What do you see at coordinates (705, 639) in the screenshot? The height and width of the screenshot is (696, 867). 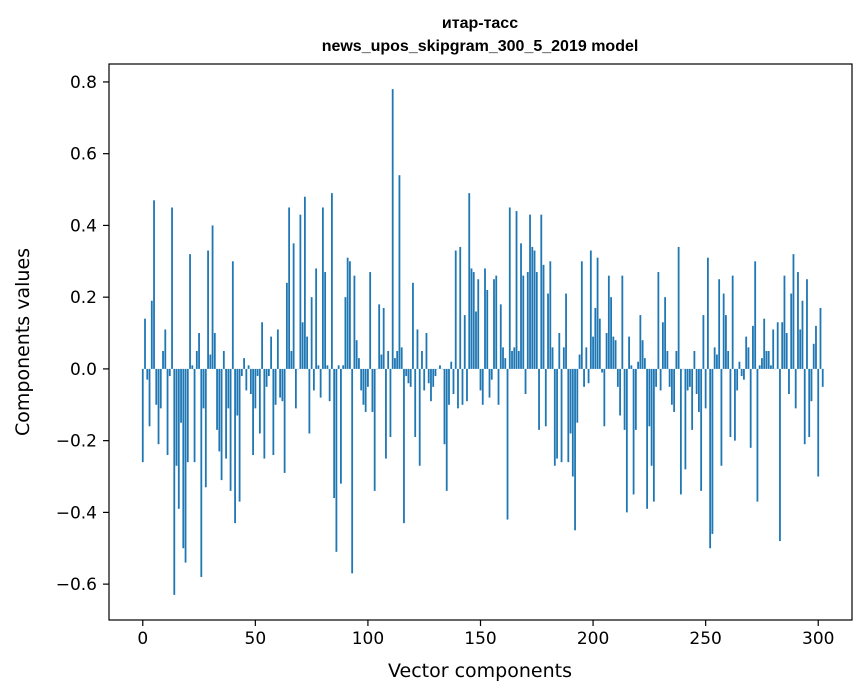 I see `x-tick-label: 250` at bounding box center [705, 639].